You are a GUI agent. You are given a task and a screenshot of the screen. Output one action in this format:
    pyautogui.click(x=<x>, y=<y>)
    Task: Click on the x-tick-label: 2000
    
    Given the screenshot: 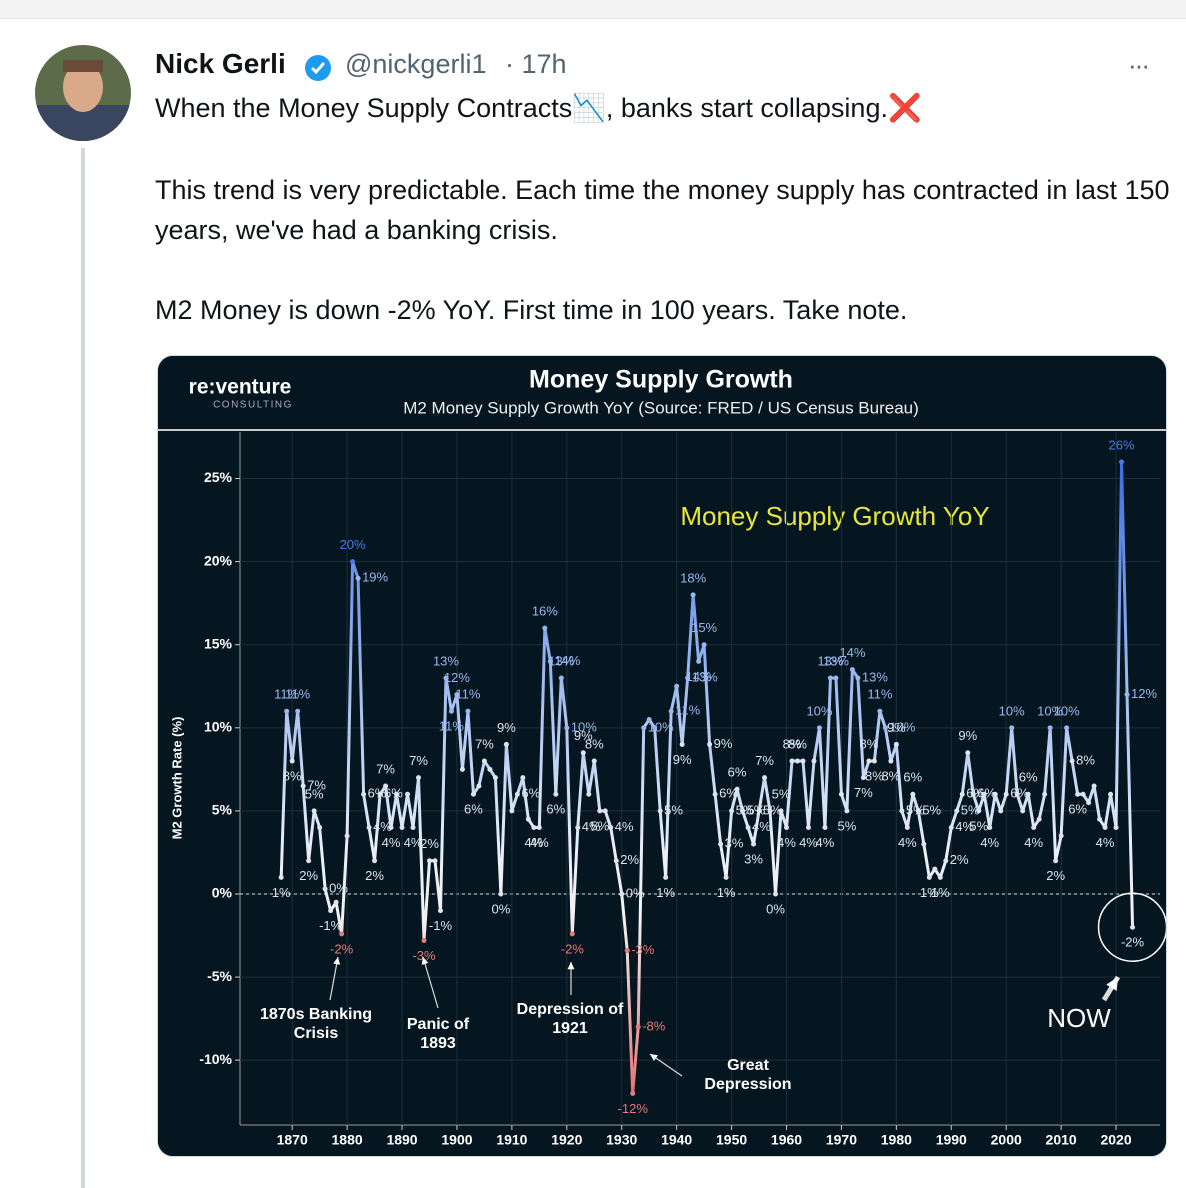 What is the action you would take?
    pyautogui.click(x=1006, y=1140)
    